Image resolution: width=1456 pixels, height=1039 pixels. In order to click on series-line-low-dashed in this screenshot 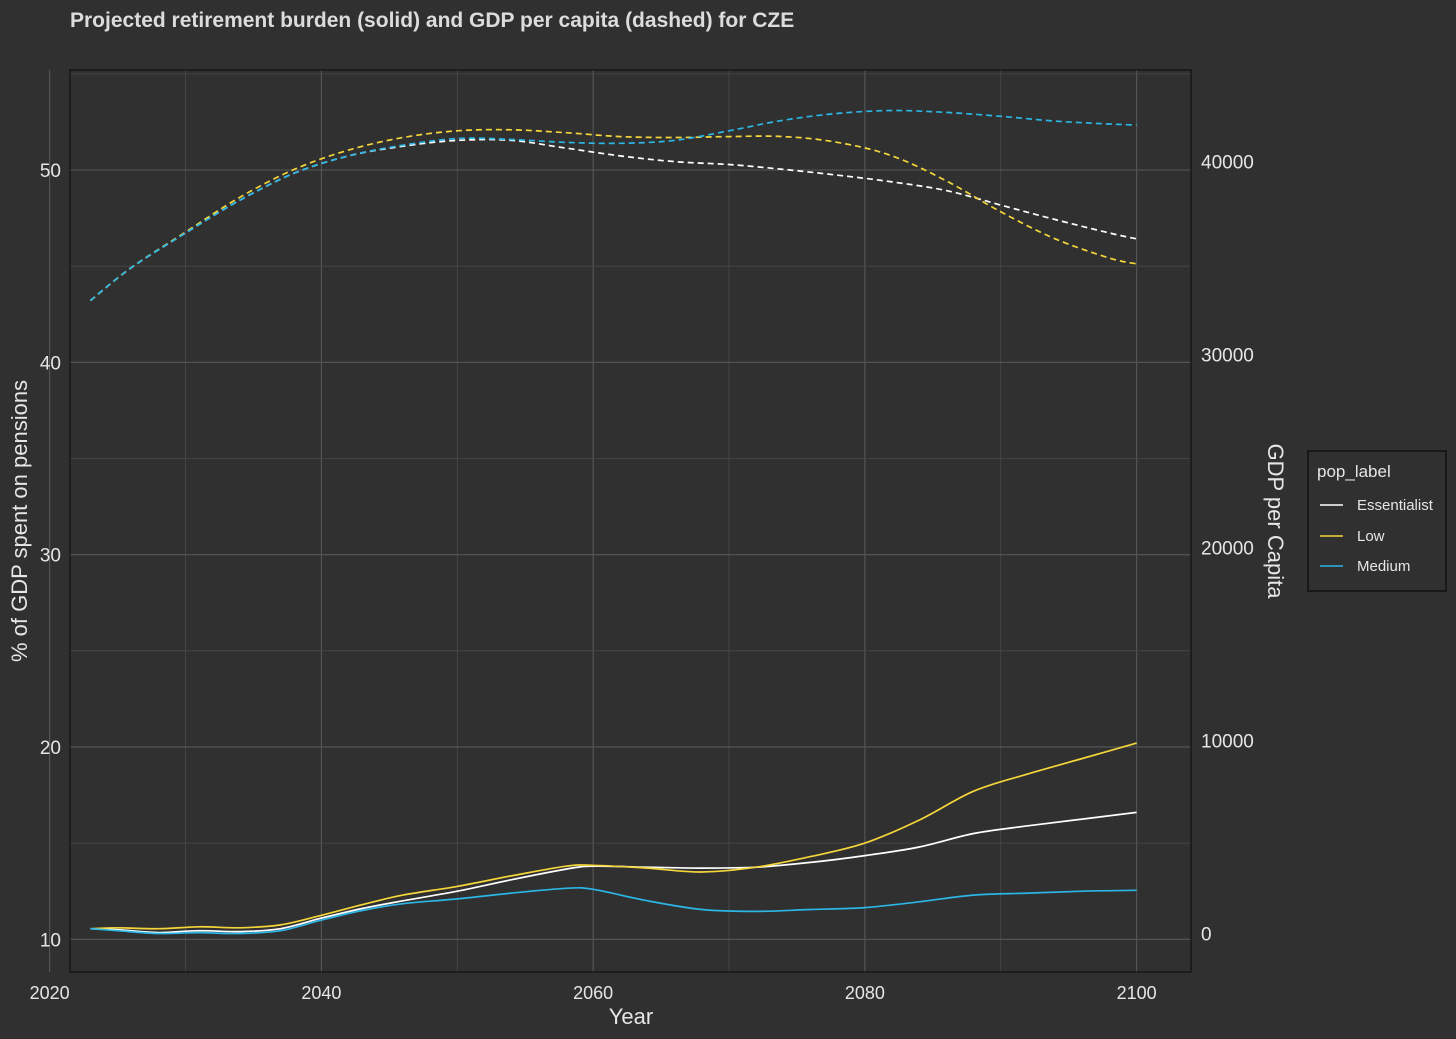, I will do `click(613, 215)`.